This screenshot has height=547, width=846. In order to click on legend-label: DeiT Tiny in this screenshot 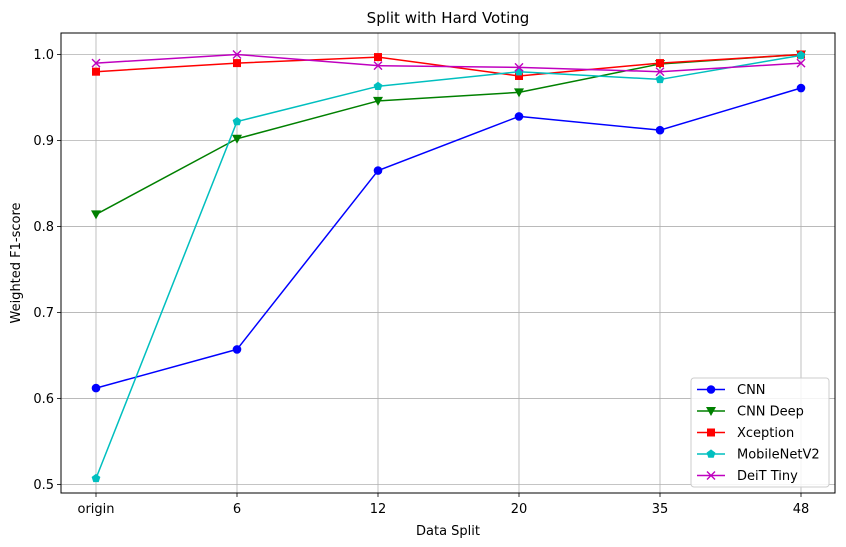, I will do `click(767, 476)`.